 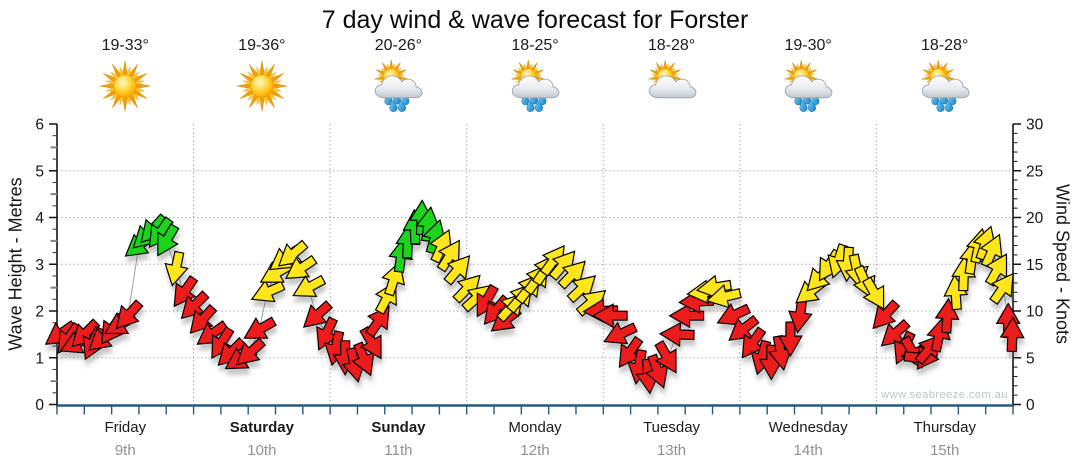 I want to click on day-temperature: 19-30°, so click(x=808, y=45).